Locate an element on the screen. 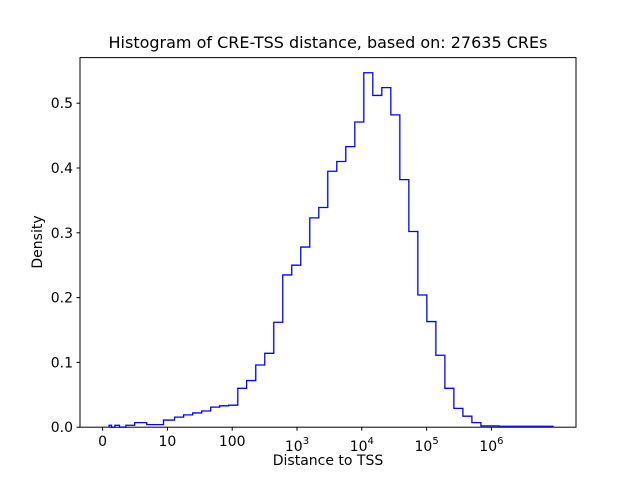 The image size is (640, 480). y-tick-label: 0.1 is located at coordinates (62, 363).